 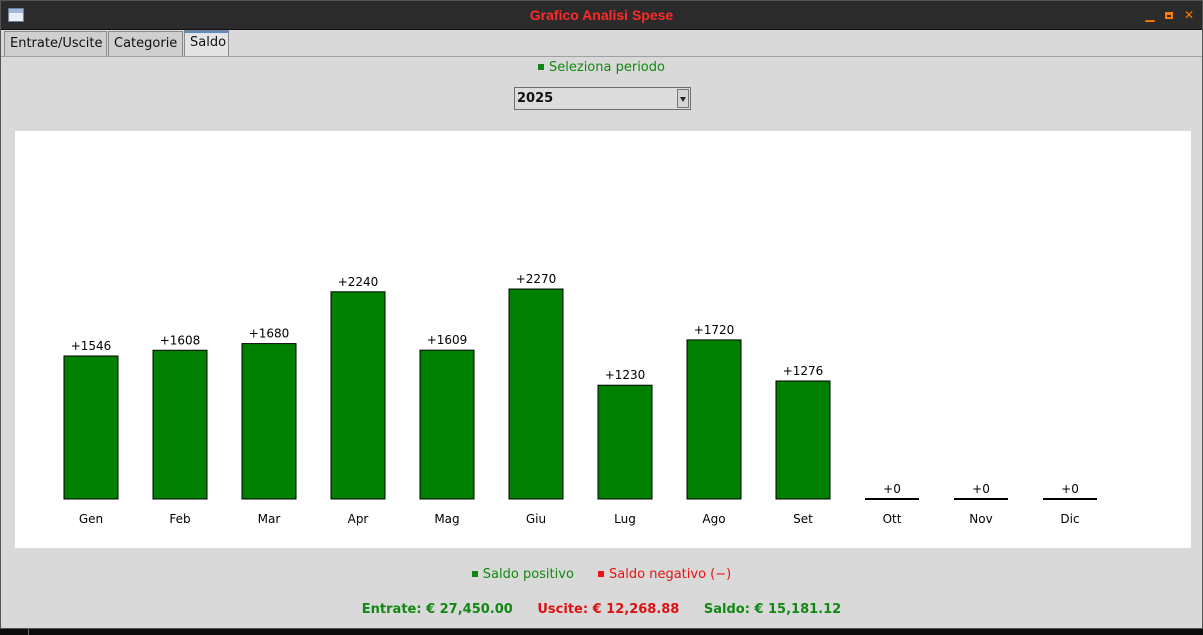 I want to click on tab-entrate-uscite: Entrate/Uscite, so click(x=55, y=43).